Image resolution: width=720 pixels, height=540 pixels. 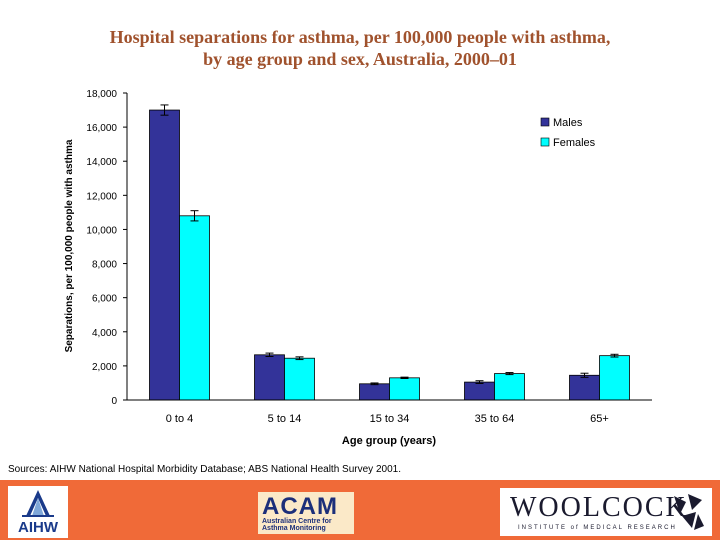 I want to click on y-tick-label: 0, so click(x=114, y=401).